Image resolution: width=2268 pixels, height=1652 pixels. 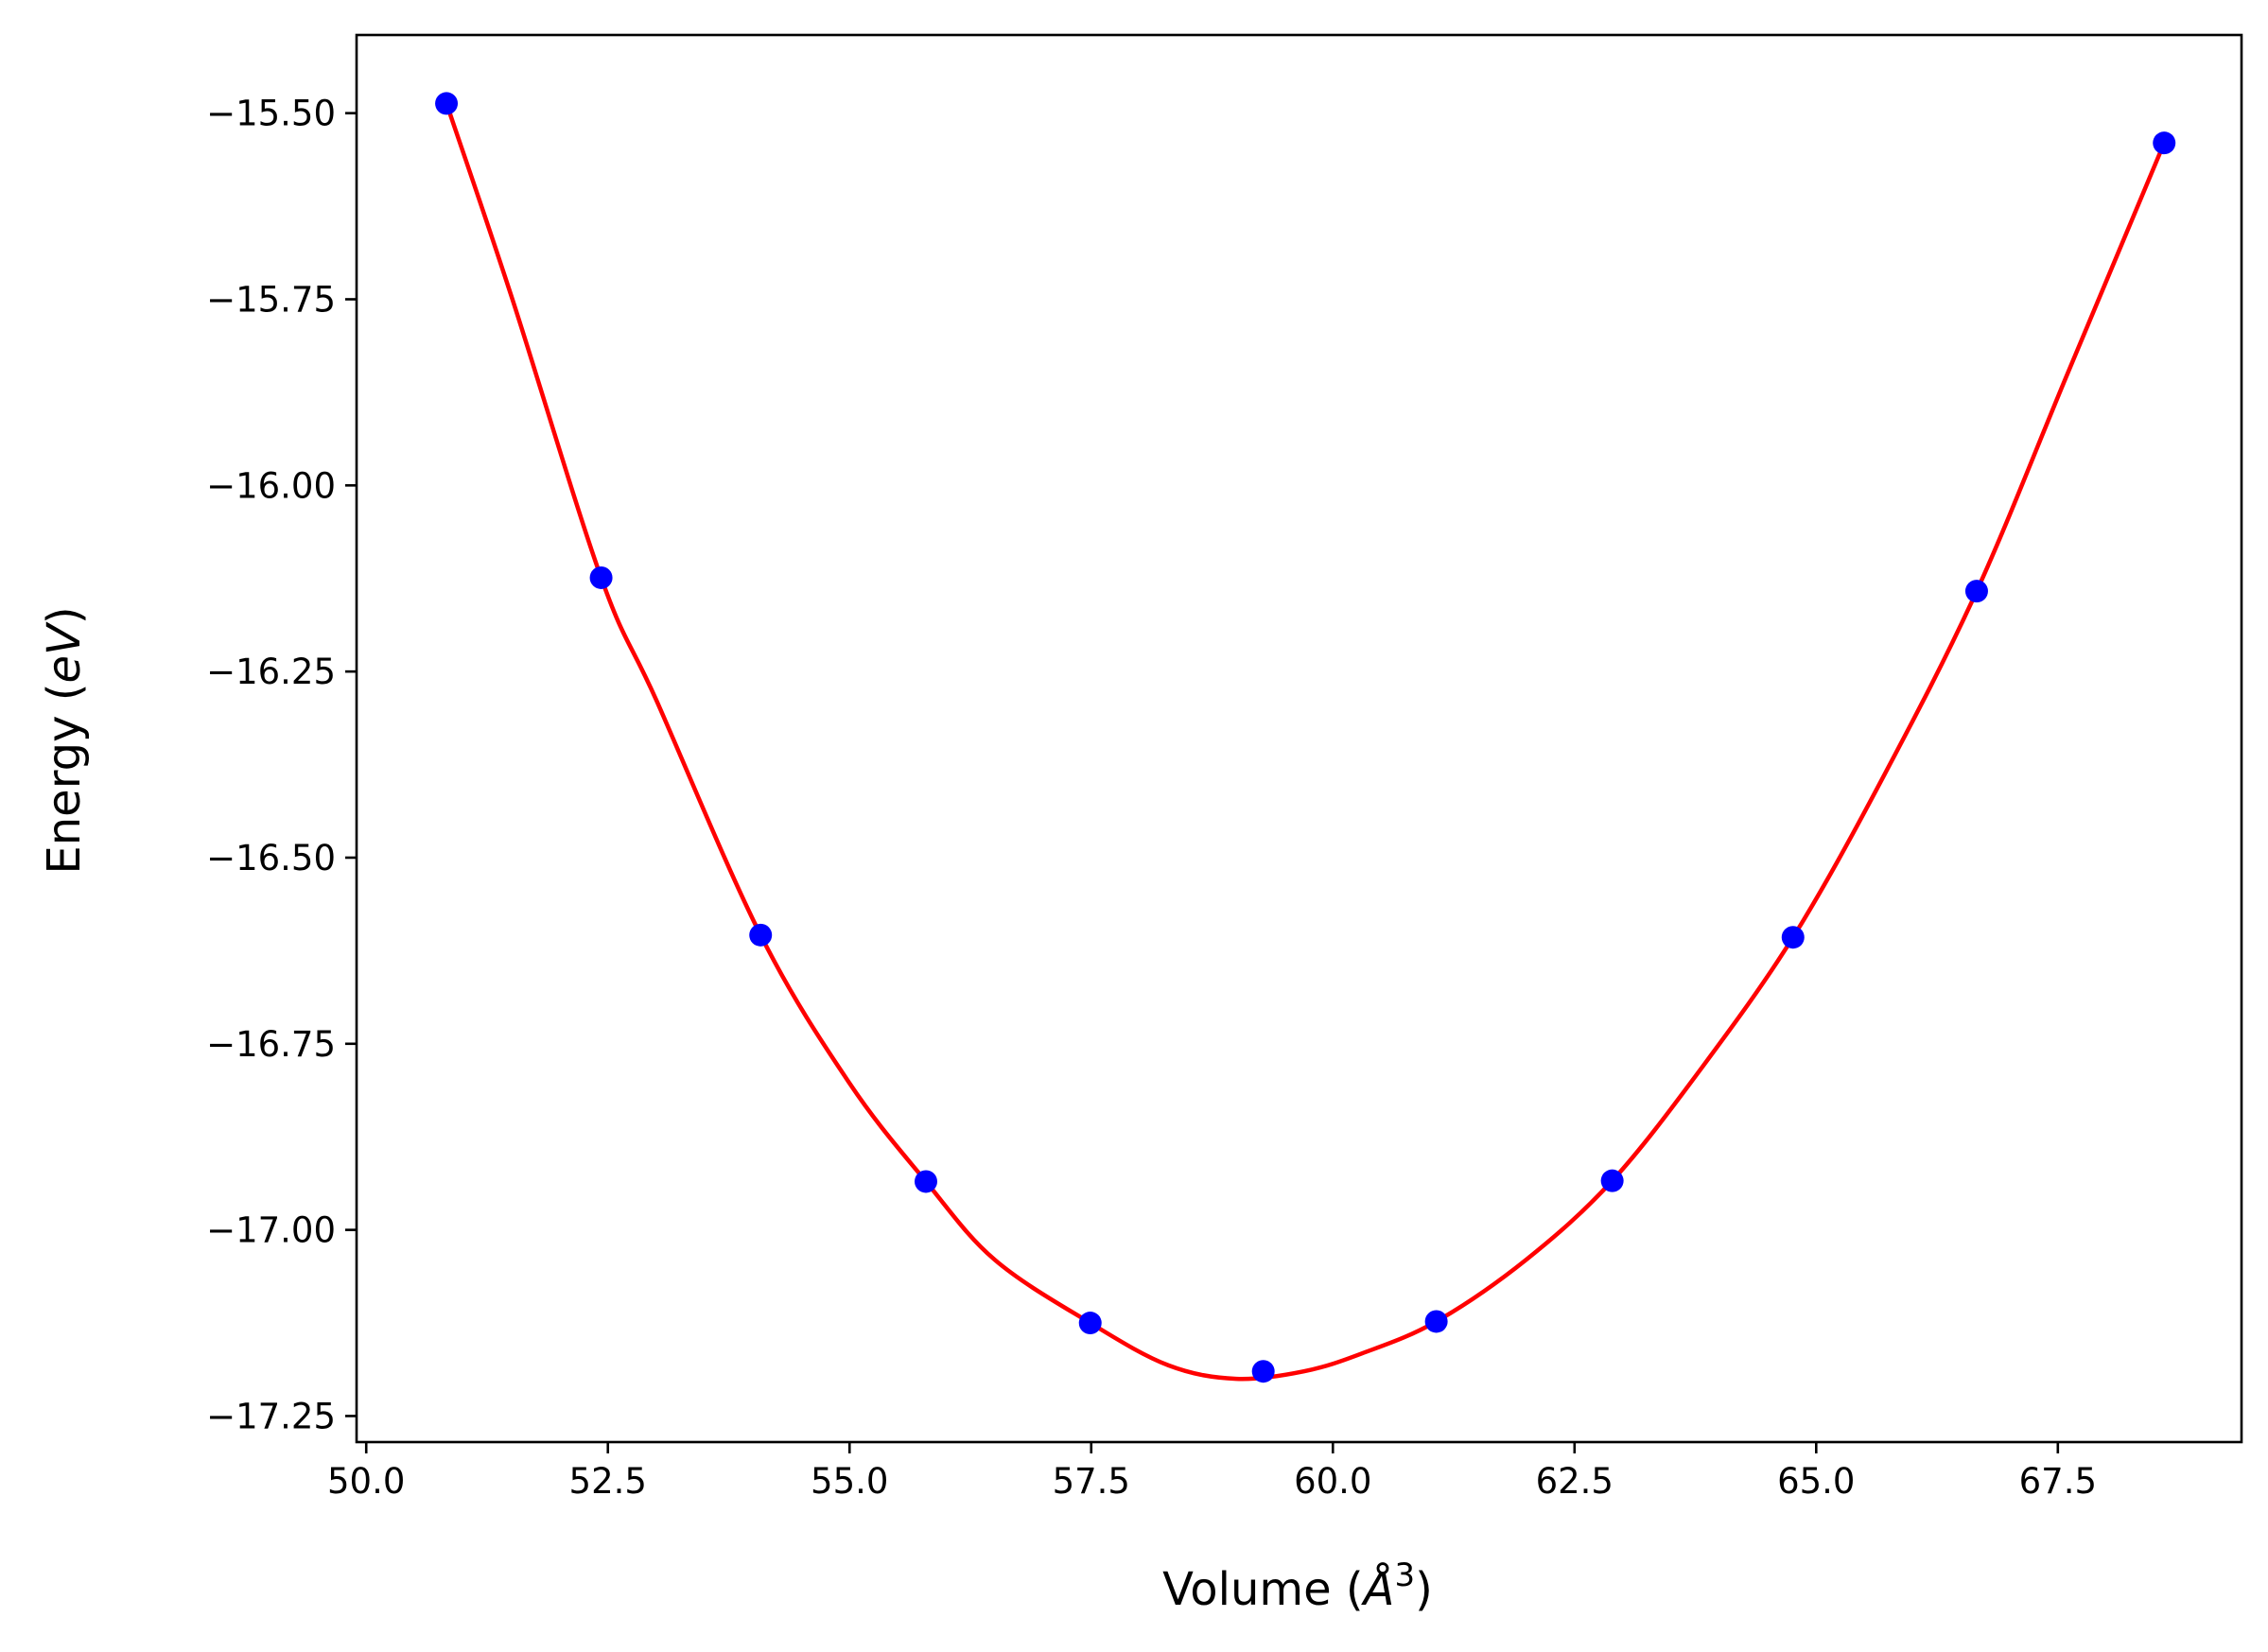 What do you see at coordinates (271, 1231) in the screenshot?
I see `y-tick-label: −17.00` at bounding box center [271, 1231].